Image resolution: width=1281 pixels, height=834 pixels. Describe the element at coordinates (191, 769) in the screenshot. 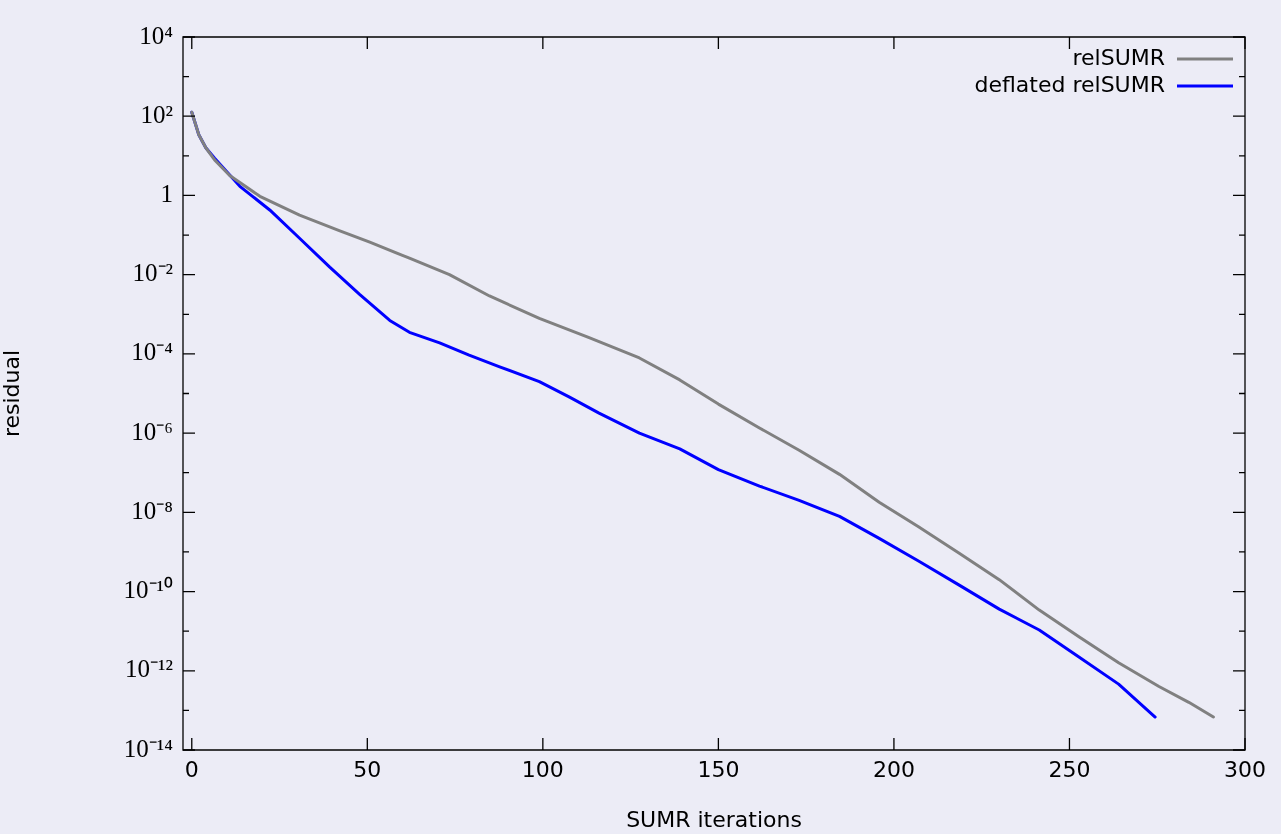

I see `x-tick-label: 0` at that location.